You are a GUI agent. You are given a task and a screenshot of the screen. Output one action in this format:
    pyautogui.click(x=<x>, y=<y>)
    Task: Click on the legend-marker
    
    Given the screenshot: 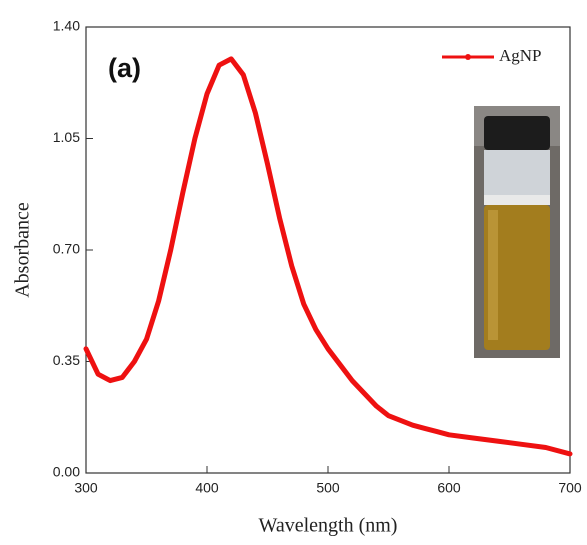 What is the action you would take?
    pyautogui.click(x=468, y=57)
    